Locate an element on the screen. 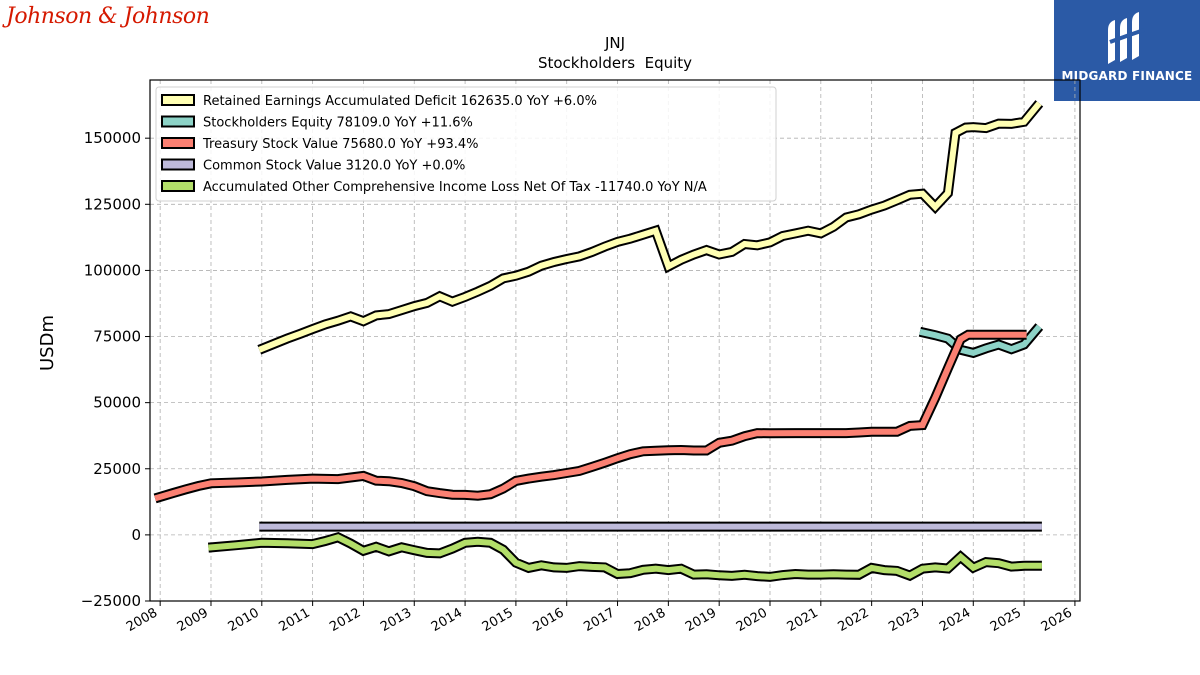  y-tick-label: 50000 is located at coordinates (117, 403).